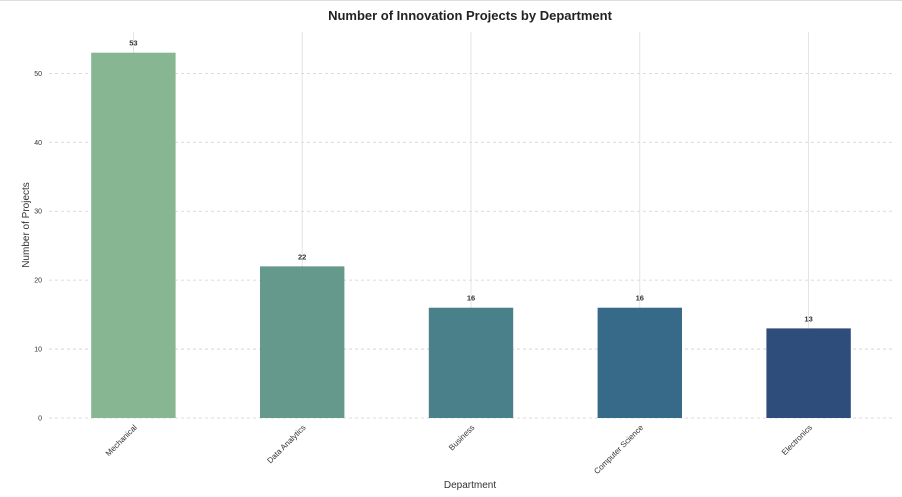  I want to click on y-axis-ticks: 0 10 20 30 40 50, so click(38, 247).